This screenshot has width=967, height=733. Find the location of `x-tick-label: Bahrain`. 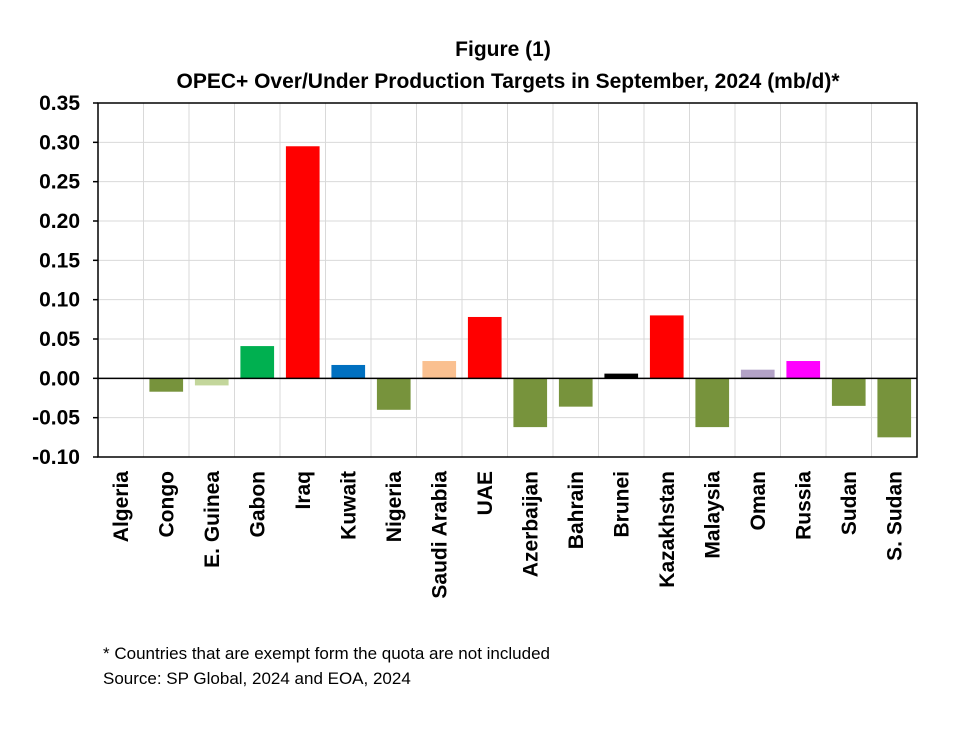

x-tick-label: Bahrain is located at coordinates (576, 510).